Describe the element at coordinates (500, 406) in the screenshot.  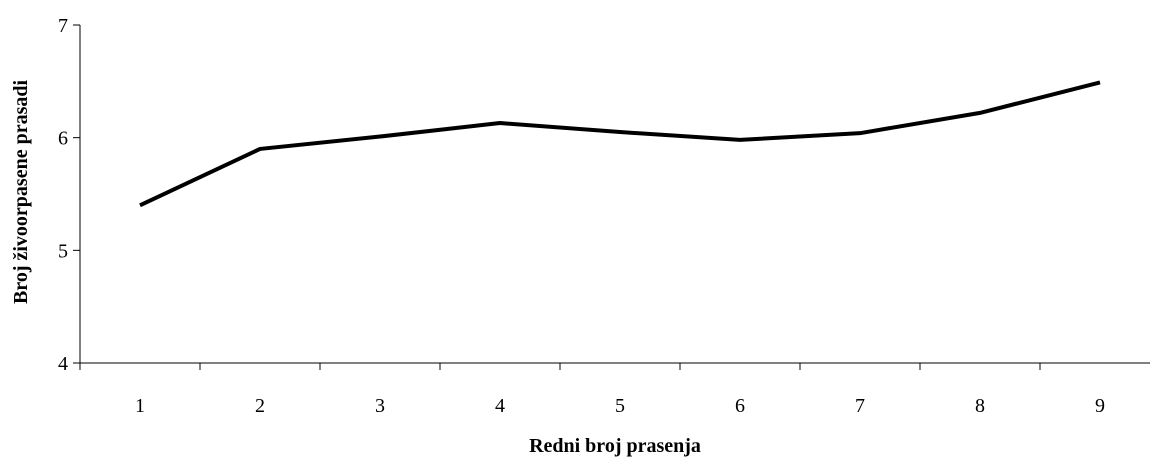
I see `x-tick-label: 4` at that location.